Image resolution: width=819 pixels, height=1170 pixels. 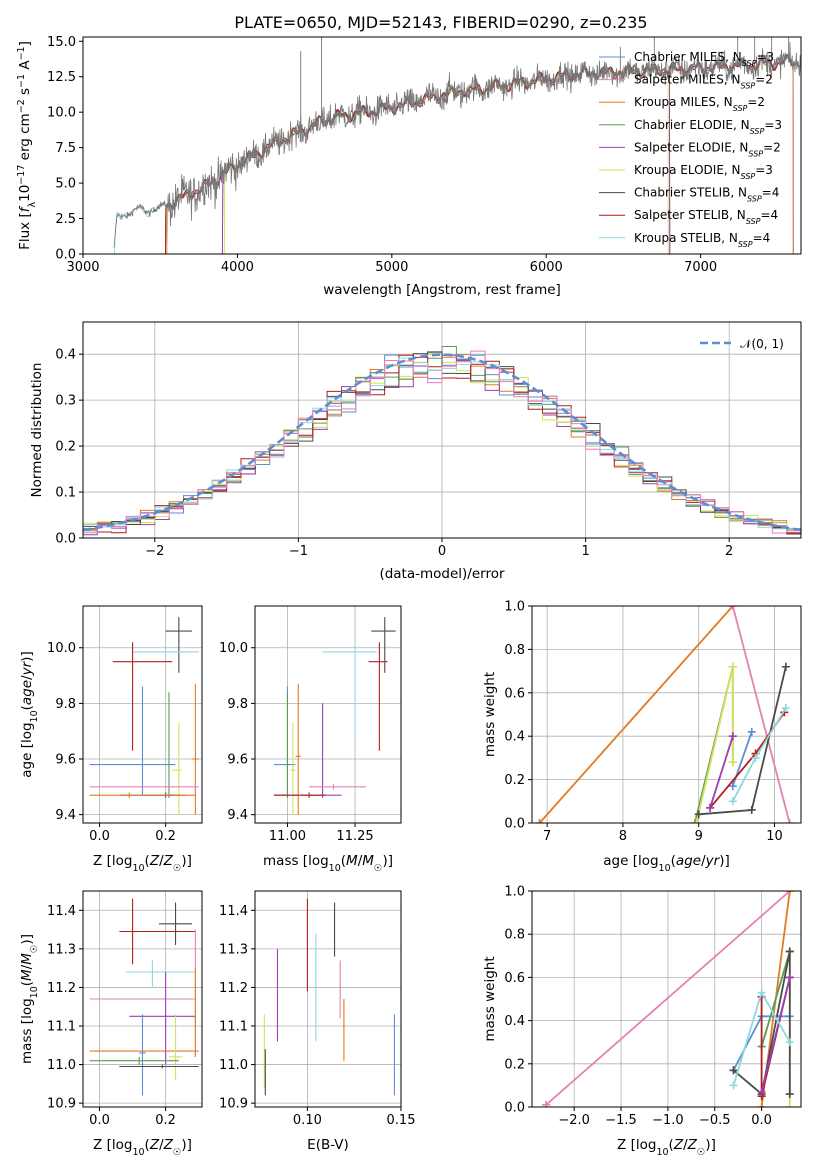 What do you see at coordinates (636, 714) in the screenshot?
I see `weight-line-c2` at bounding box center [636, 714].